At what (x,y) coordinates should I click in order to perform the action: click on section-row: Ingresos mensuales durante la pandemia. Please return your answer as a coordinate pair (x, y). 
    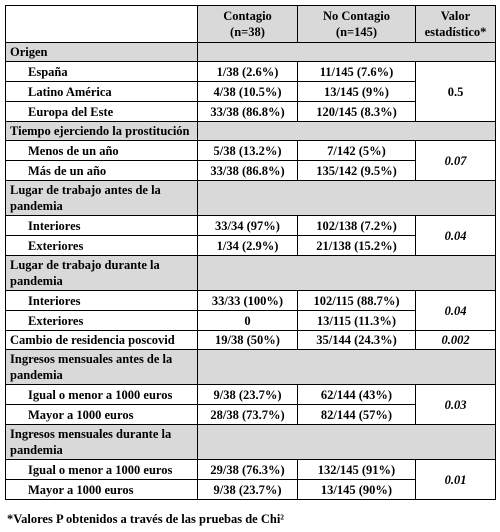
    Looking at the image, I should click on (250, 442).